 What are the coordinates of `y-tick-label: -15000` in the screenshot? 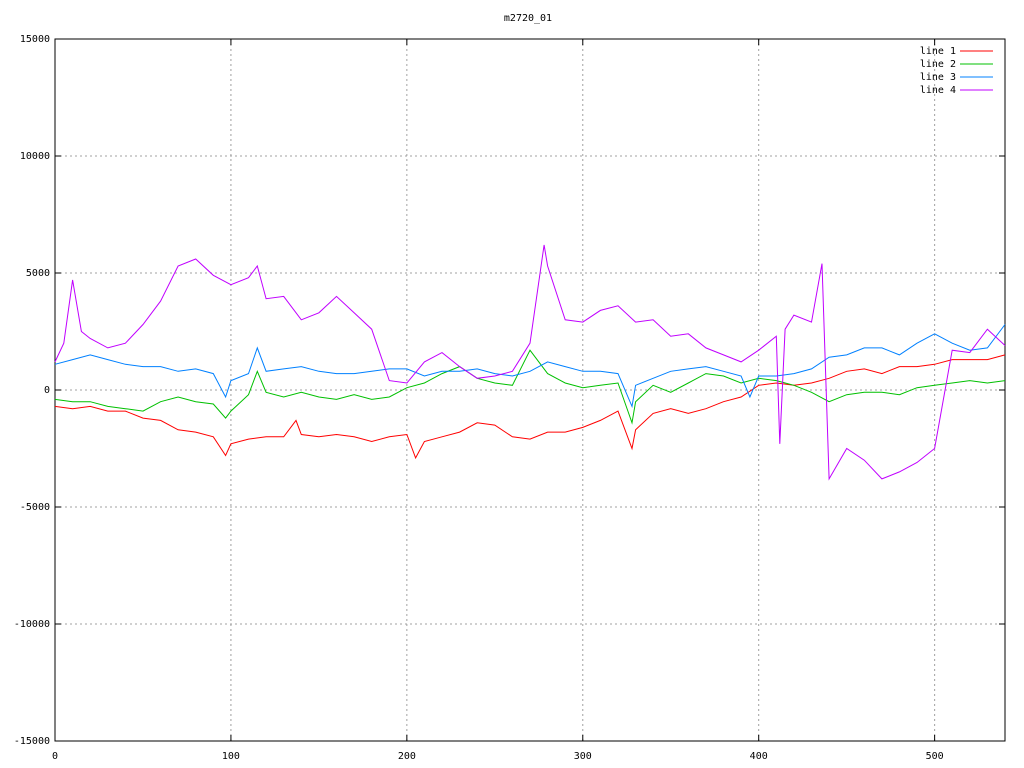 It's located at (32, 741).